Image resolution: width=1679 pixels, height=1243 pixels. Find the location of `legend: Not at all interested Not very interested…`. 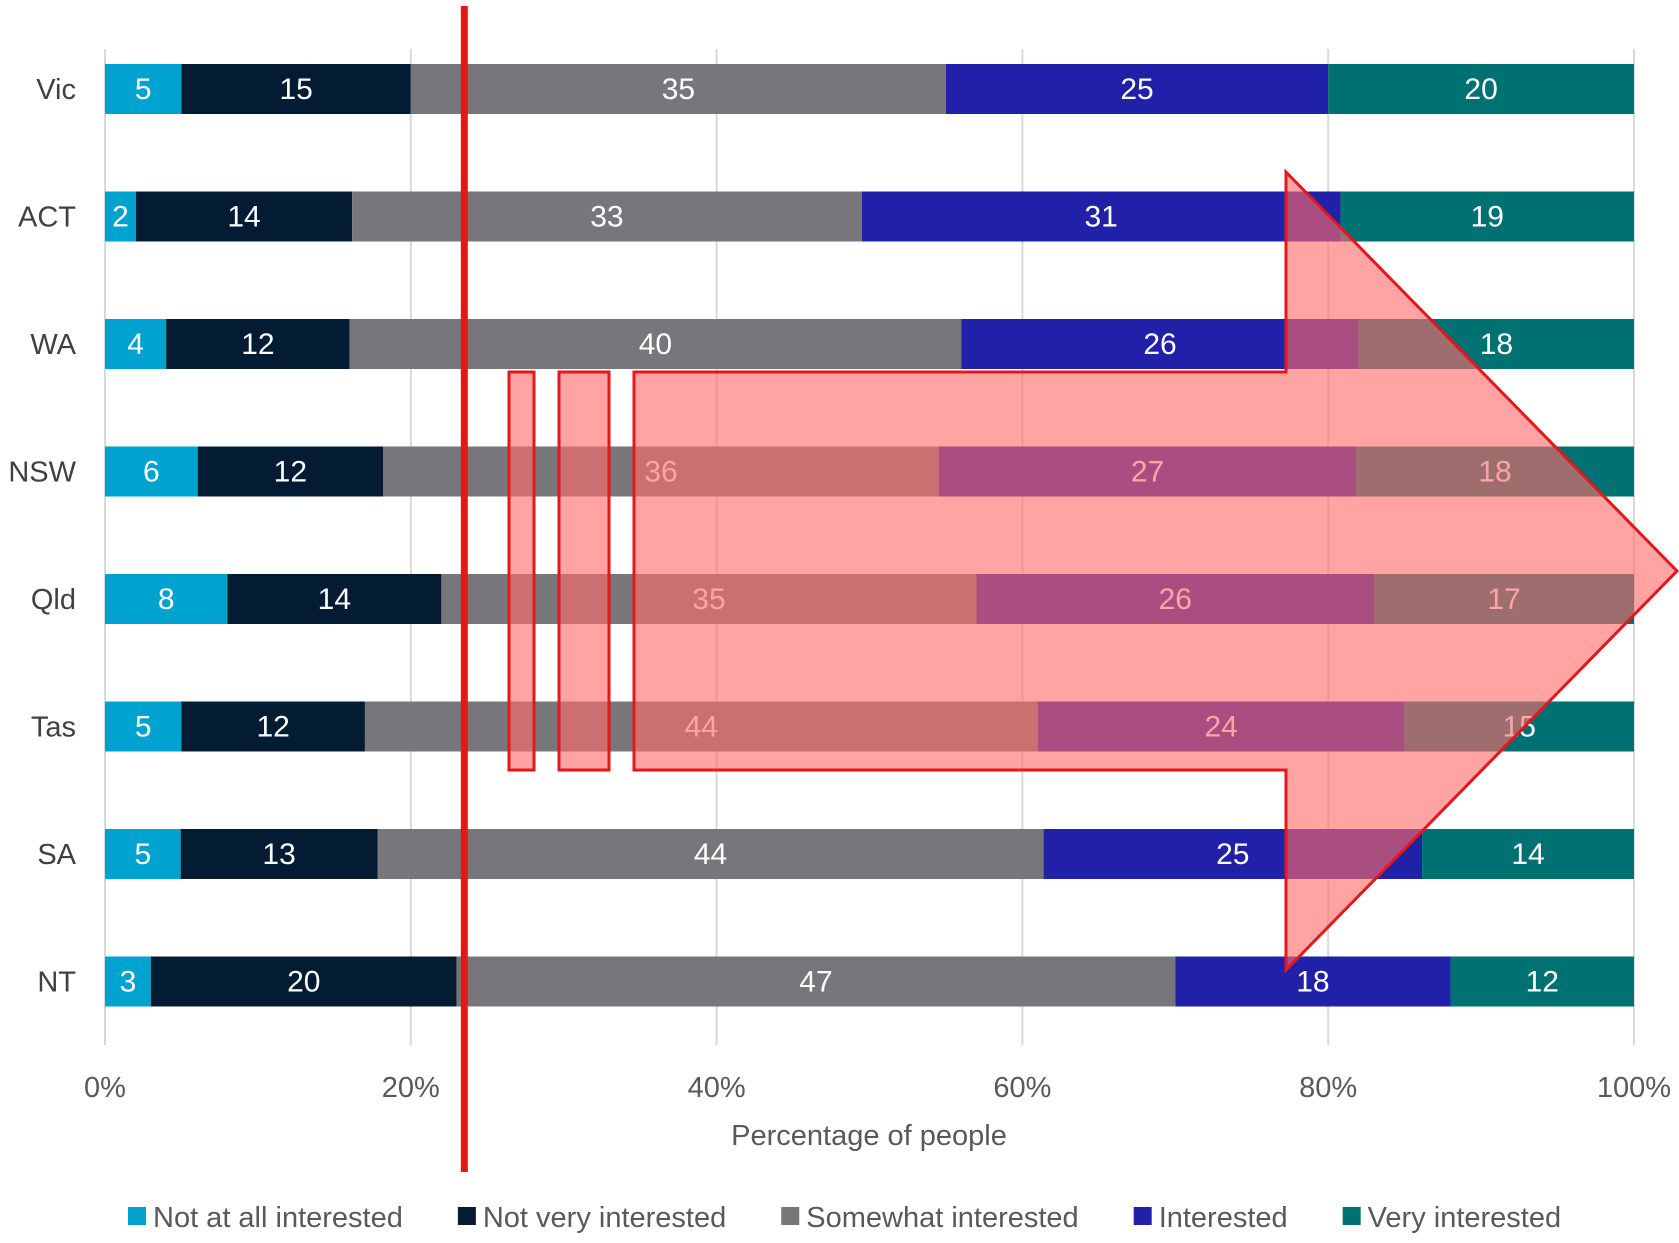

legend: Not at all interested Not very interested… is located at coordinates (844, 1218).